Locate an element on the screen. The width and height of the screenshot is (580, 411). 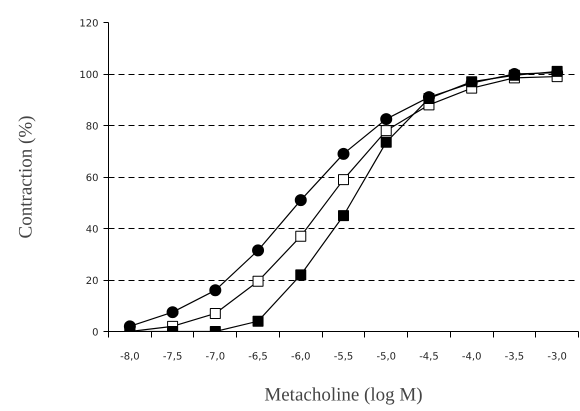
x-axis-title: Metacholine (log M) is located at coordinates (343, 395).